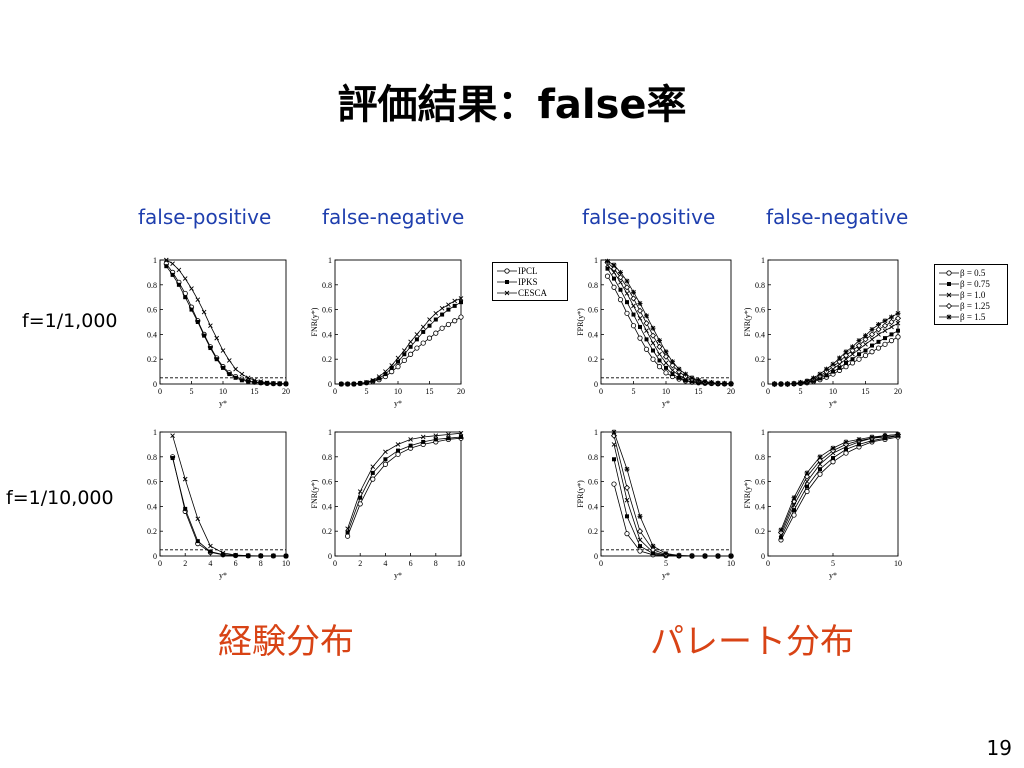 This screenshot has height=768, width=1024. What do you see at coordinates (70, 321) in the screenshot?
I see `row-label-f1000: f=1/1,000` at bounding box center [70, 321].